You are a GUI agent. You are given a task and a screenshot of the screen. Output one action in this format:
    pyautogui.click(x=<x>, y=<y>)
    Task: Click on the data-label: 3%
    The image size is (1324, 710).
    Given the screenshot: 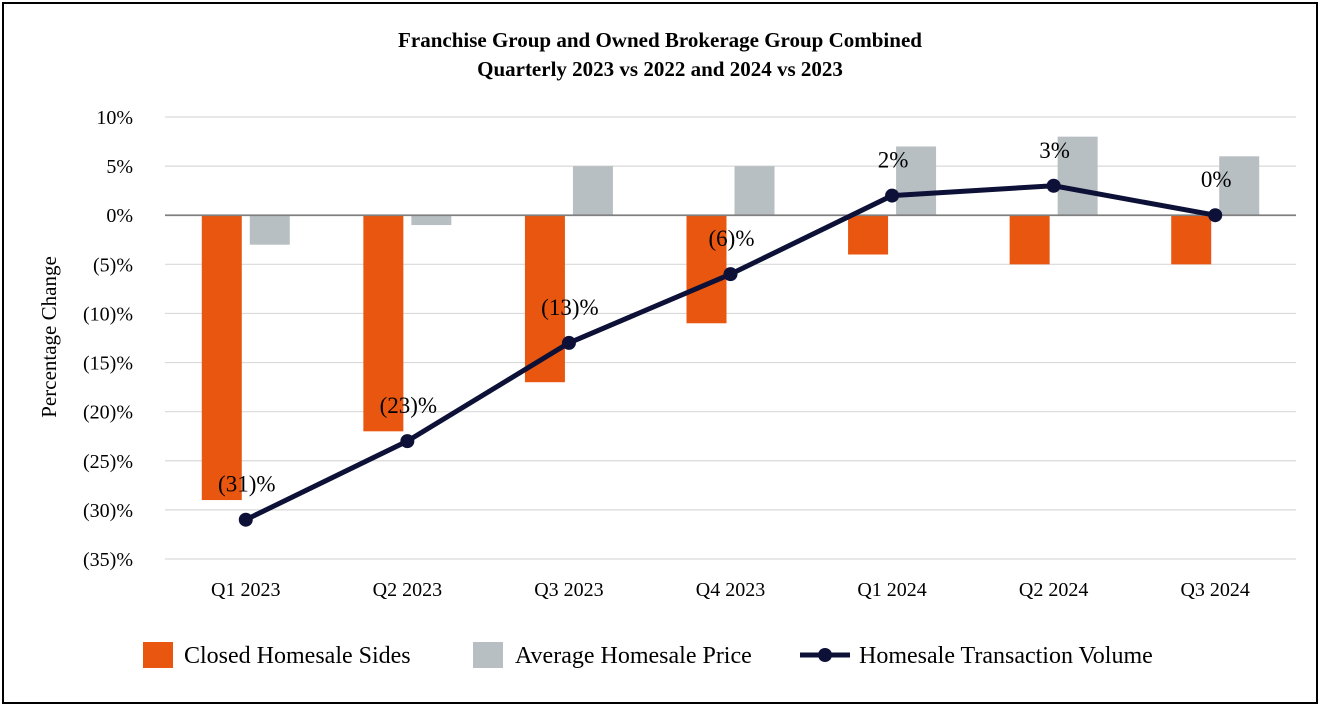 What is the action you would take?
    pyautogui.click(x=1054, y=150)
    